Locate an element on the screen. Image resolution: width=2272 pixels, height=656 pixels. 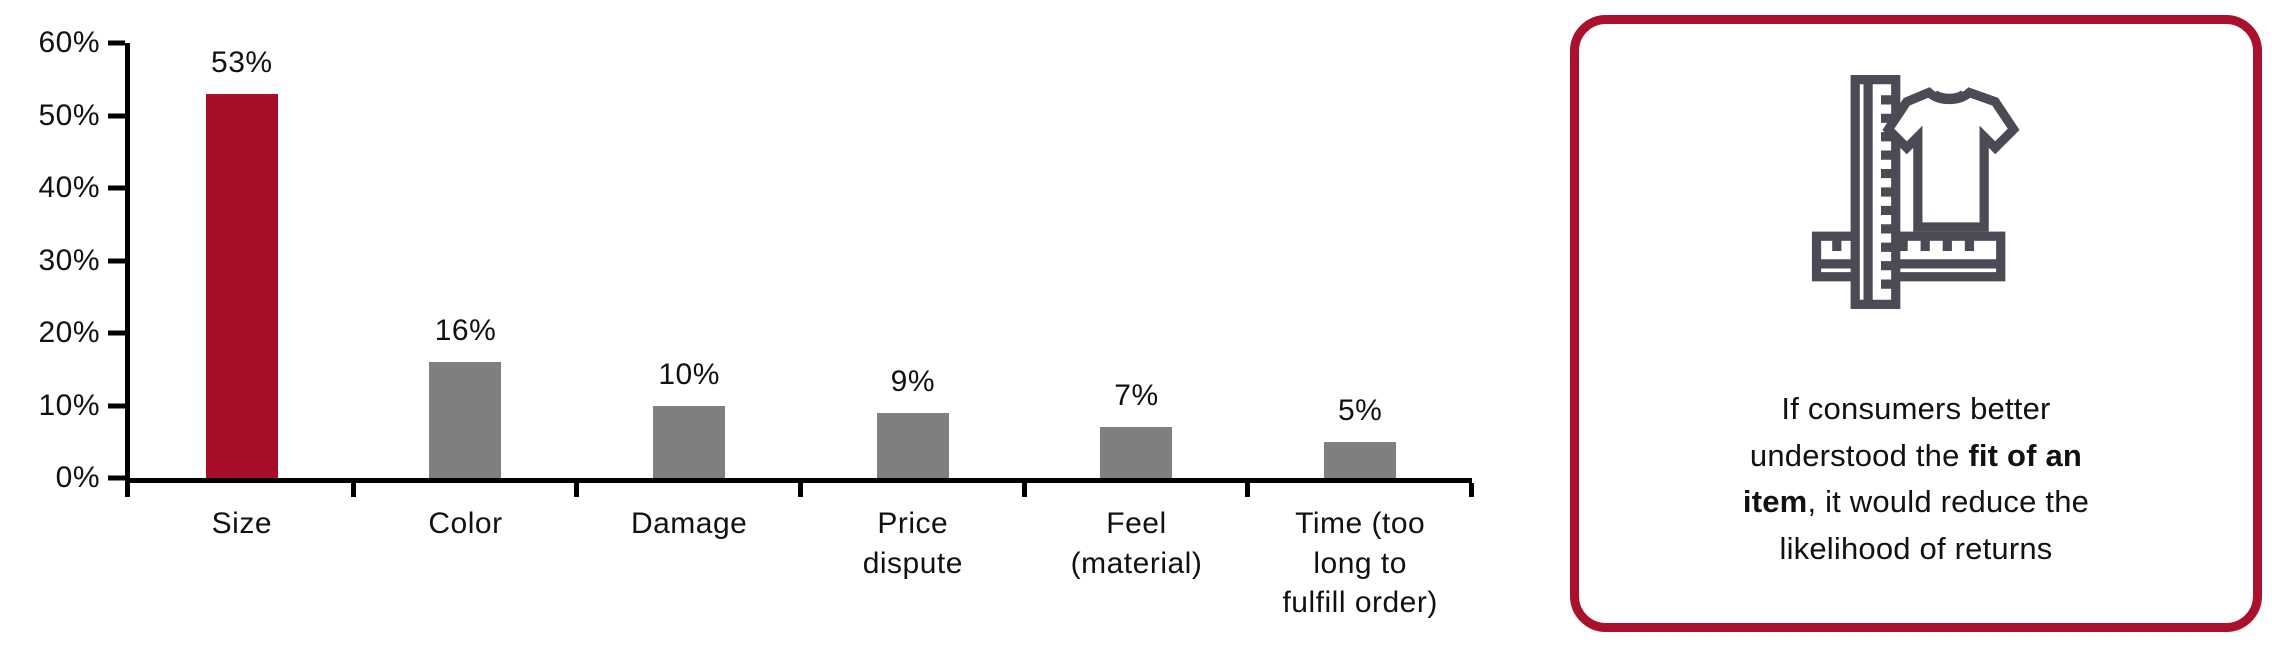
bar-damage is located at coordinates (689, 441).